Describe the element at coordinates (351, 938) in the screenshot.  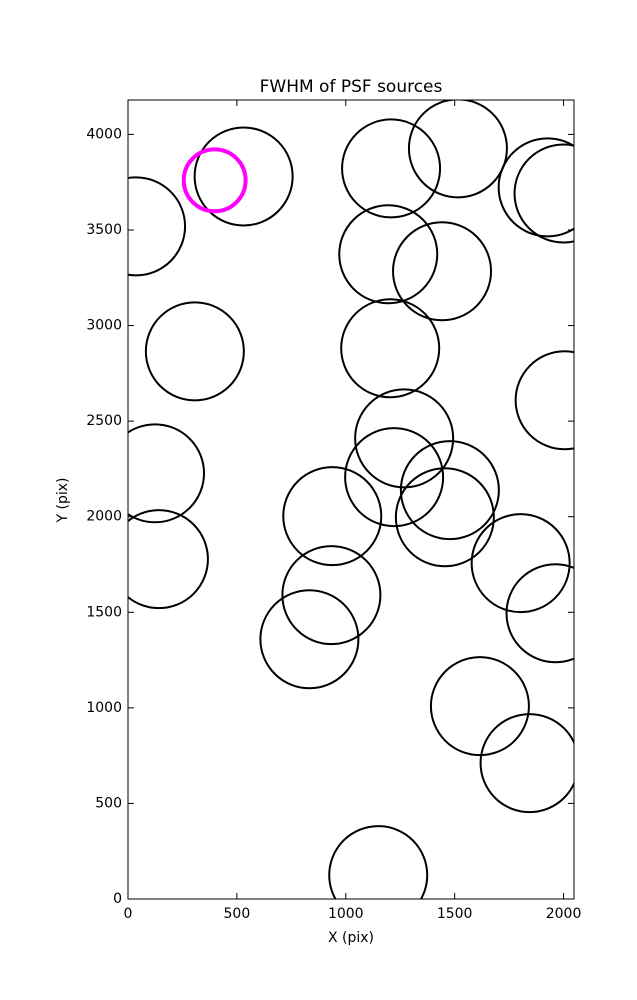
I see `x-axis-label: X (pix)` at that location.